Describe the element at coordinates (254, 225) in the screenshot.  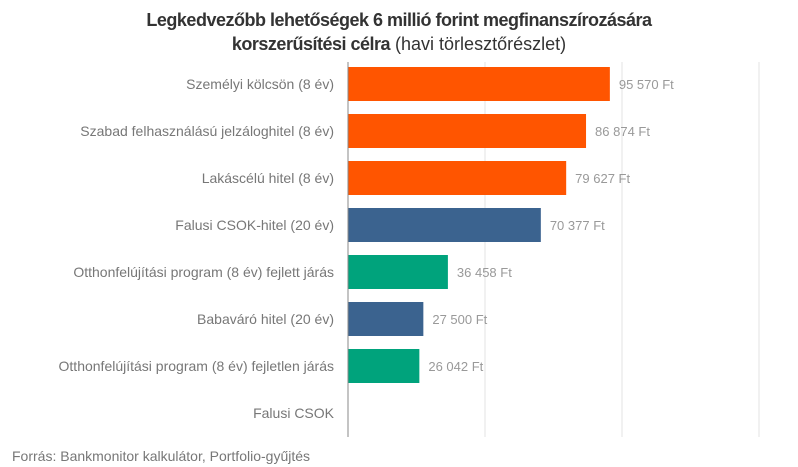
I see `category-label: Falusi CSOK-hitel (20 év)` at that location.